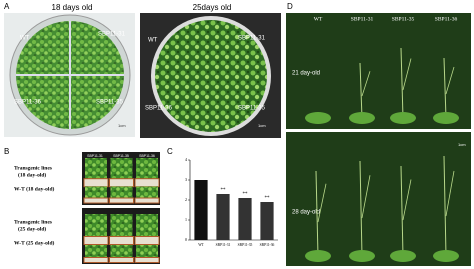  Describe the element at coordinates (231, 202) in the screenshot. I see `bar-chart: 0 1 2 3 4 WT ** SBP11-31 ** SBP11-35 ** SBP11-36` at that location.